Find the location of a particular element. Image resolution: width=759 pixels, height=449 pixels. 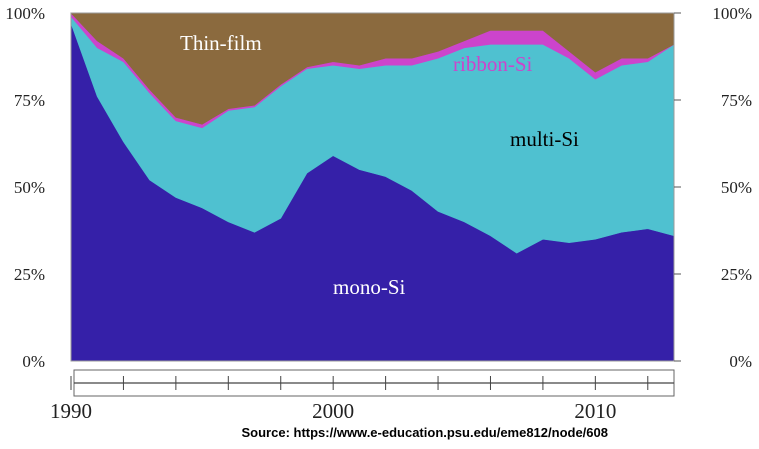

ribbon-si-label: ribbon-Si is located at coordinates (493, 64).